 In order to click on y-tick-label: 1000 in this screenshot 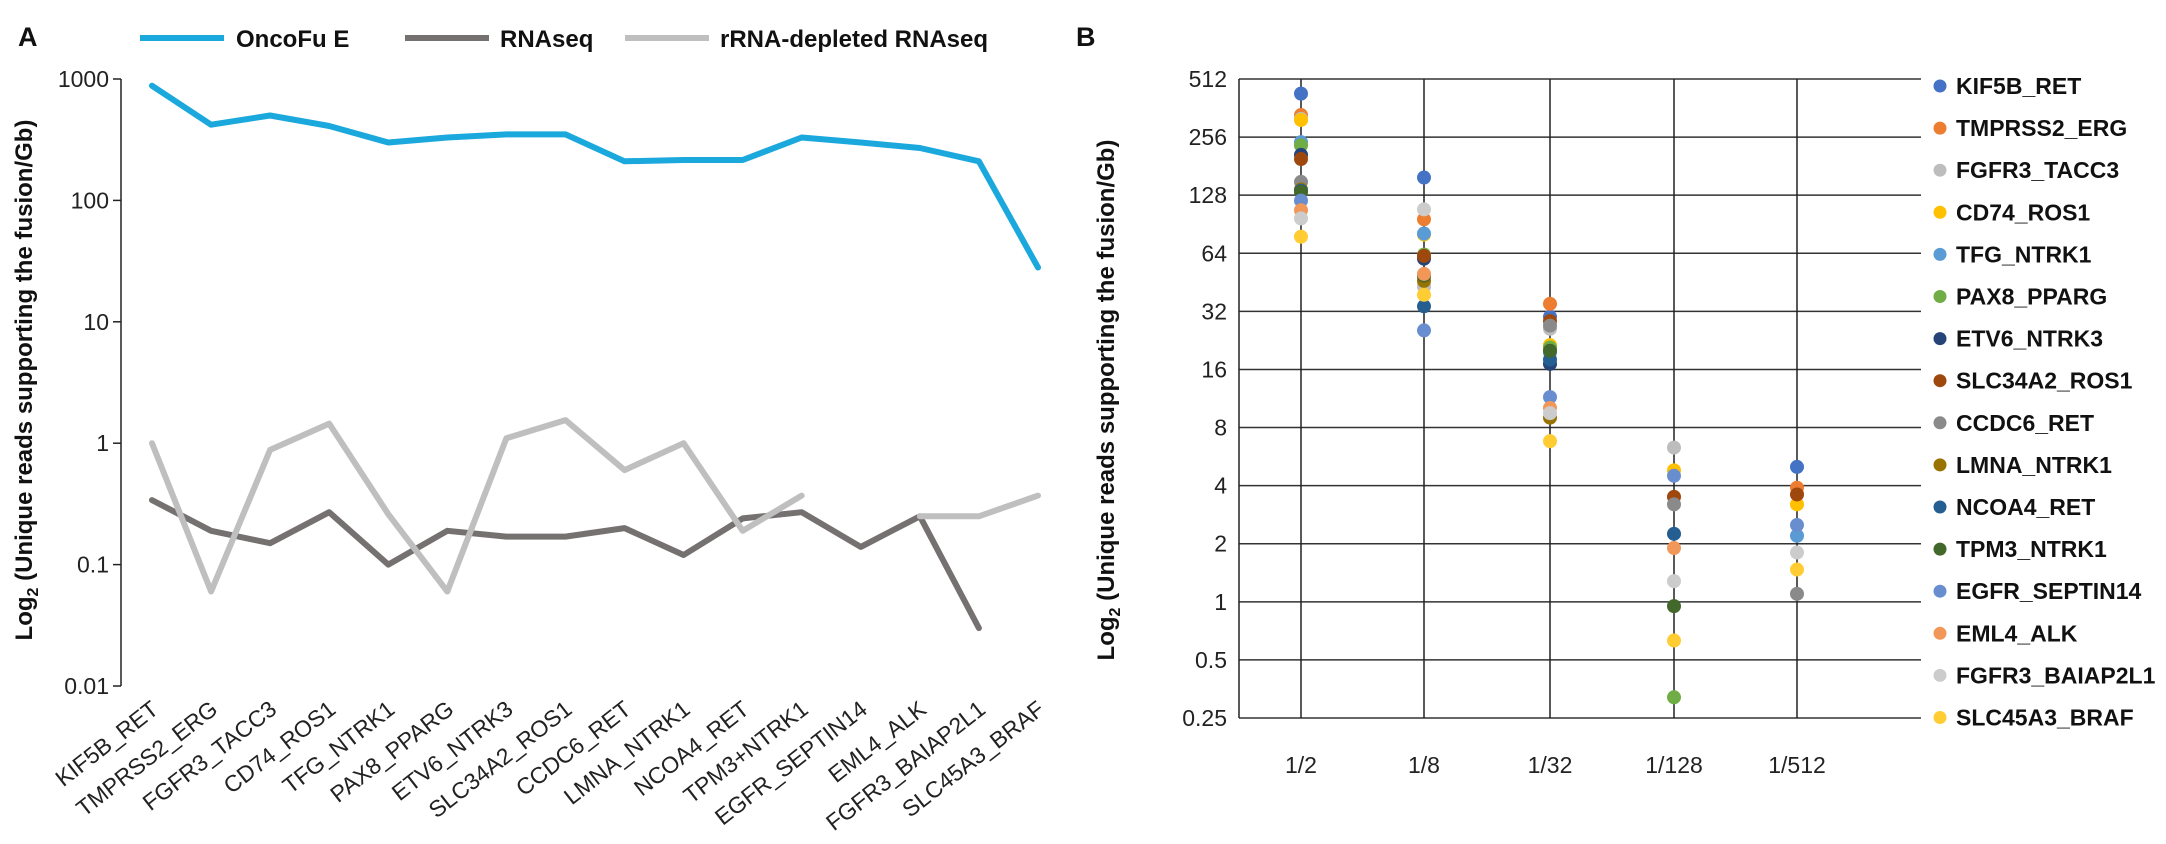, I will do `click(83, 79)`.